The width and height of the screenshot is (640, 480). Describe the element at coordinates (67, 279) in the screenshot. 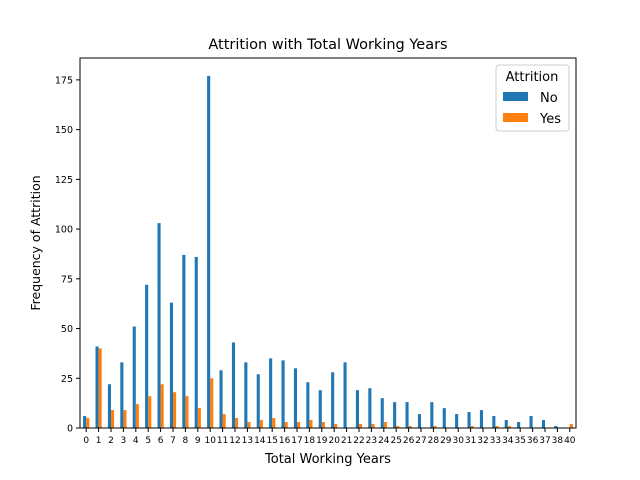

I see `y-tick-label-75: 75` at that location.